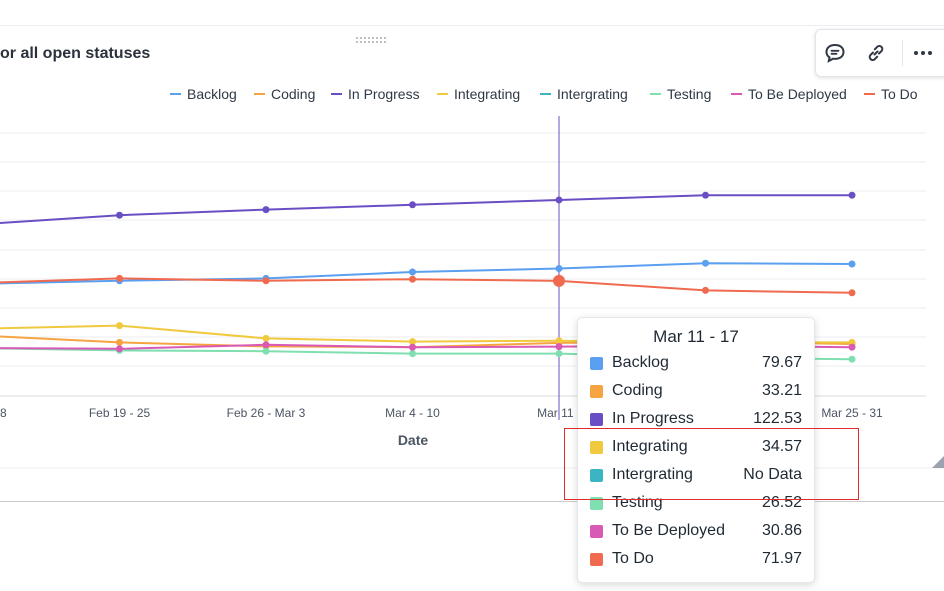  Describe the element at coordinates (696, 336) in the screenshot. I see `tooltip-title: Mar 11 - 17` at that location.